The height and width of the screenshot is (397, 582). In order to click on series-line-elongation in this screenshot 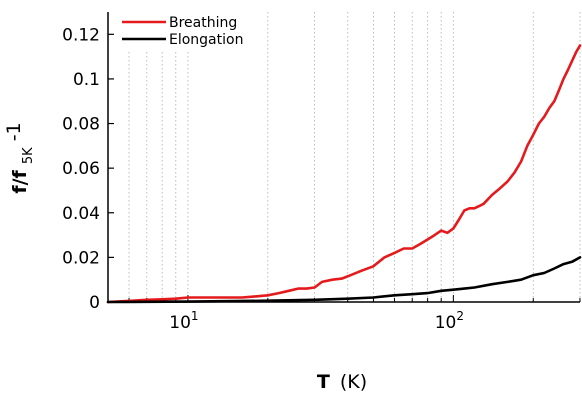, I will do `click(344, 280)`.